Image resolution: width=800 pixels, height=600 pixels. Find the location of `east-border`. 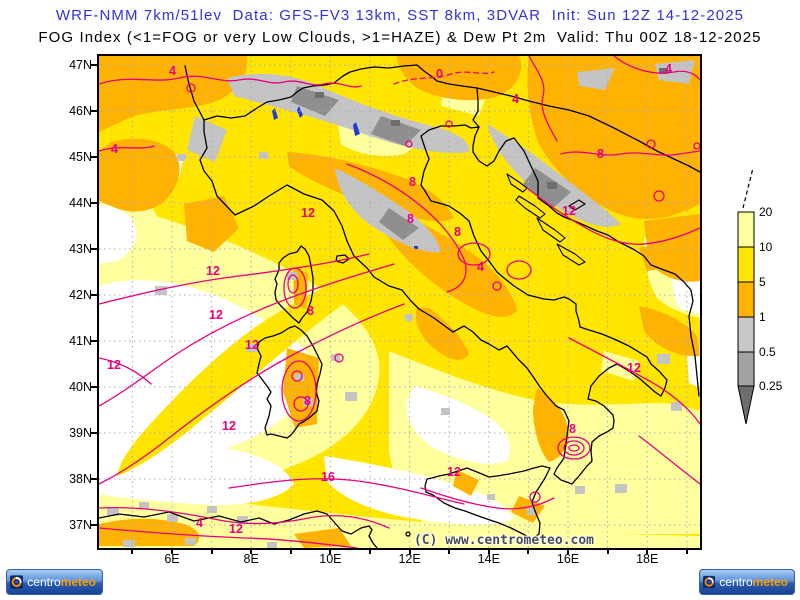

east-border is located at coordinates (588, 130).